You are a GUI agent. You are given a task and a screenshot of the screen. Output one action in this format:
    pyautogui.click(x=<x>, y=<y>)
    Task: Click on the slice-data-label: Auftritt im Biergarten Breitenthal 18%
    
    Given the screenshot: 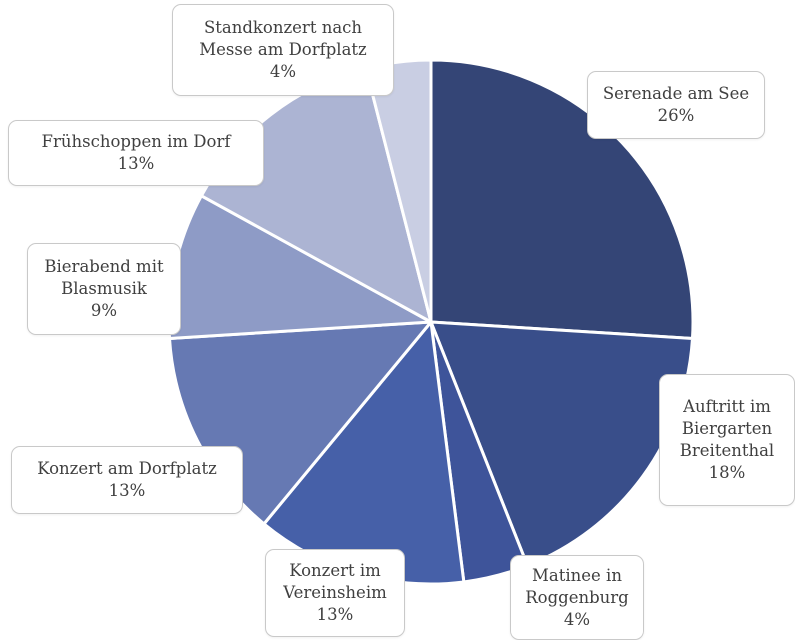 What is the action you would take?
    pyautogui.click(x=727, y=440)
    